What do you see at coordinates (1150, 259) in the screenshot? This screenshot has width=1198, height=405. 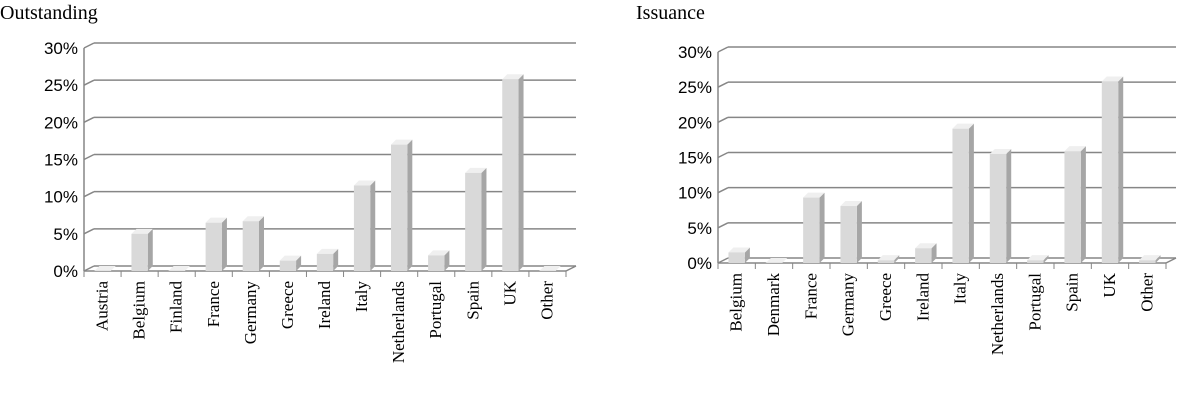 I see `issuance-bar-other` at bounding box center [1150, 259].